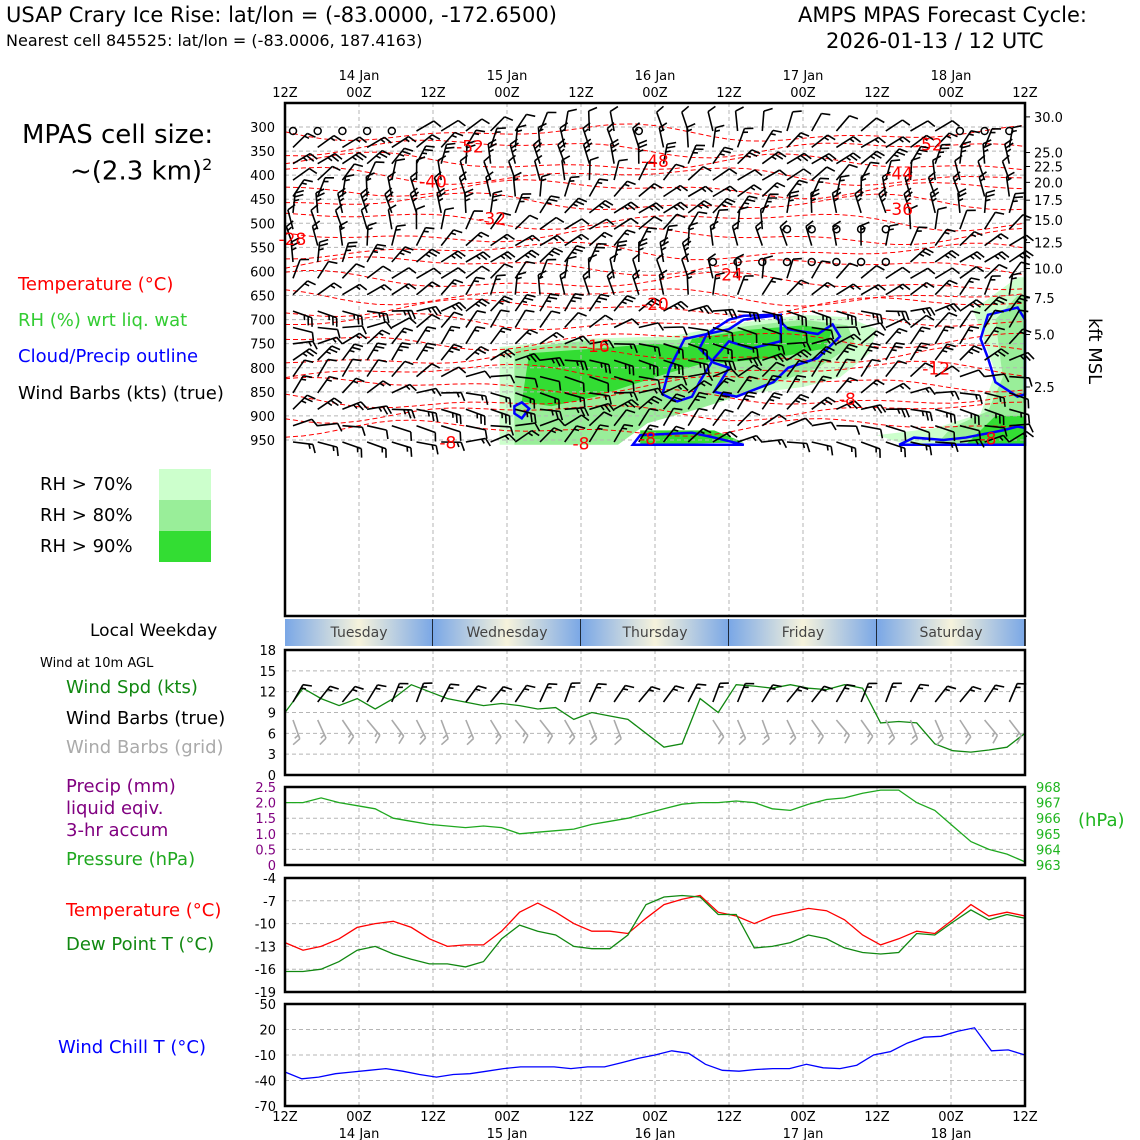  I want to click on bottom-time-0: 12Z, so click(285, 1117).